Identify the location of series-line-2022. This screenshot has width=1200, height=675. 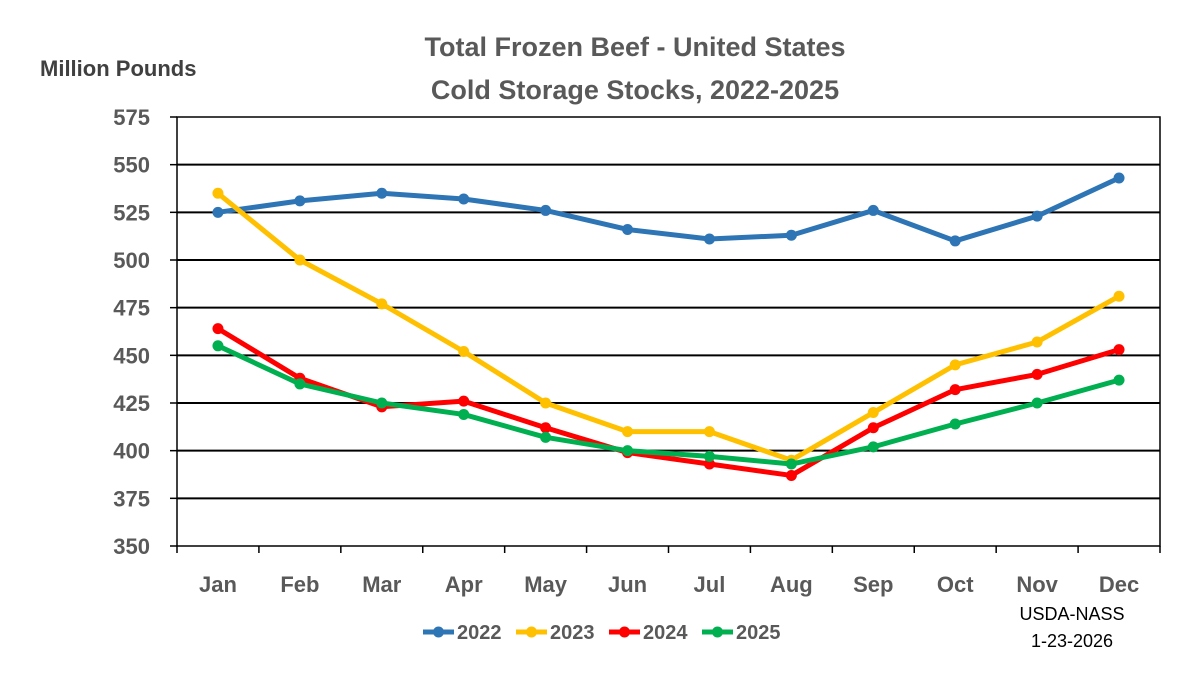
(668, 209).